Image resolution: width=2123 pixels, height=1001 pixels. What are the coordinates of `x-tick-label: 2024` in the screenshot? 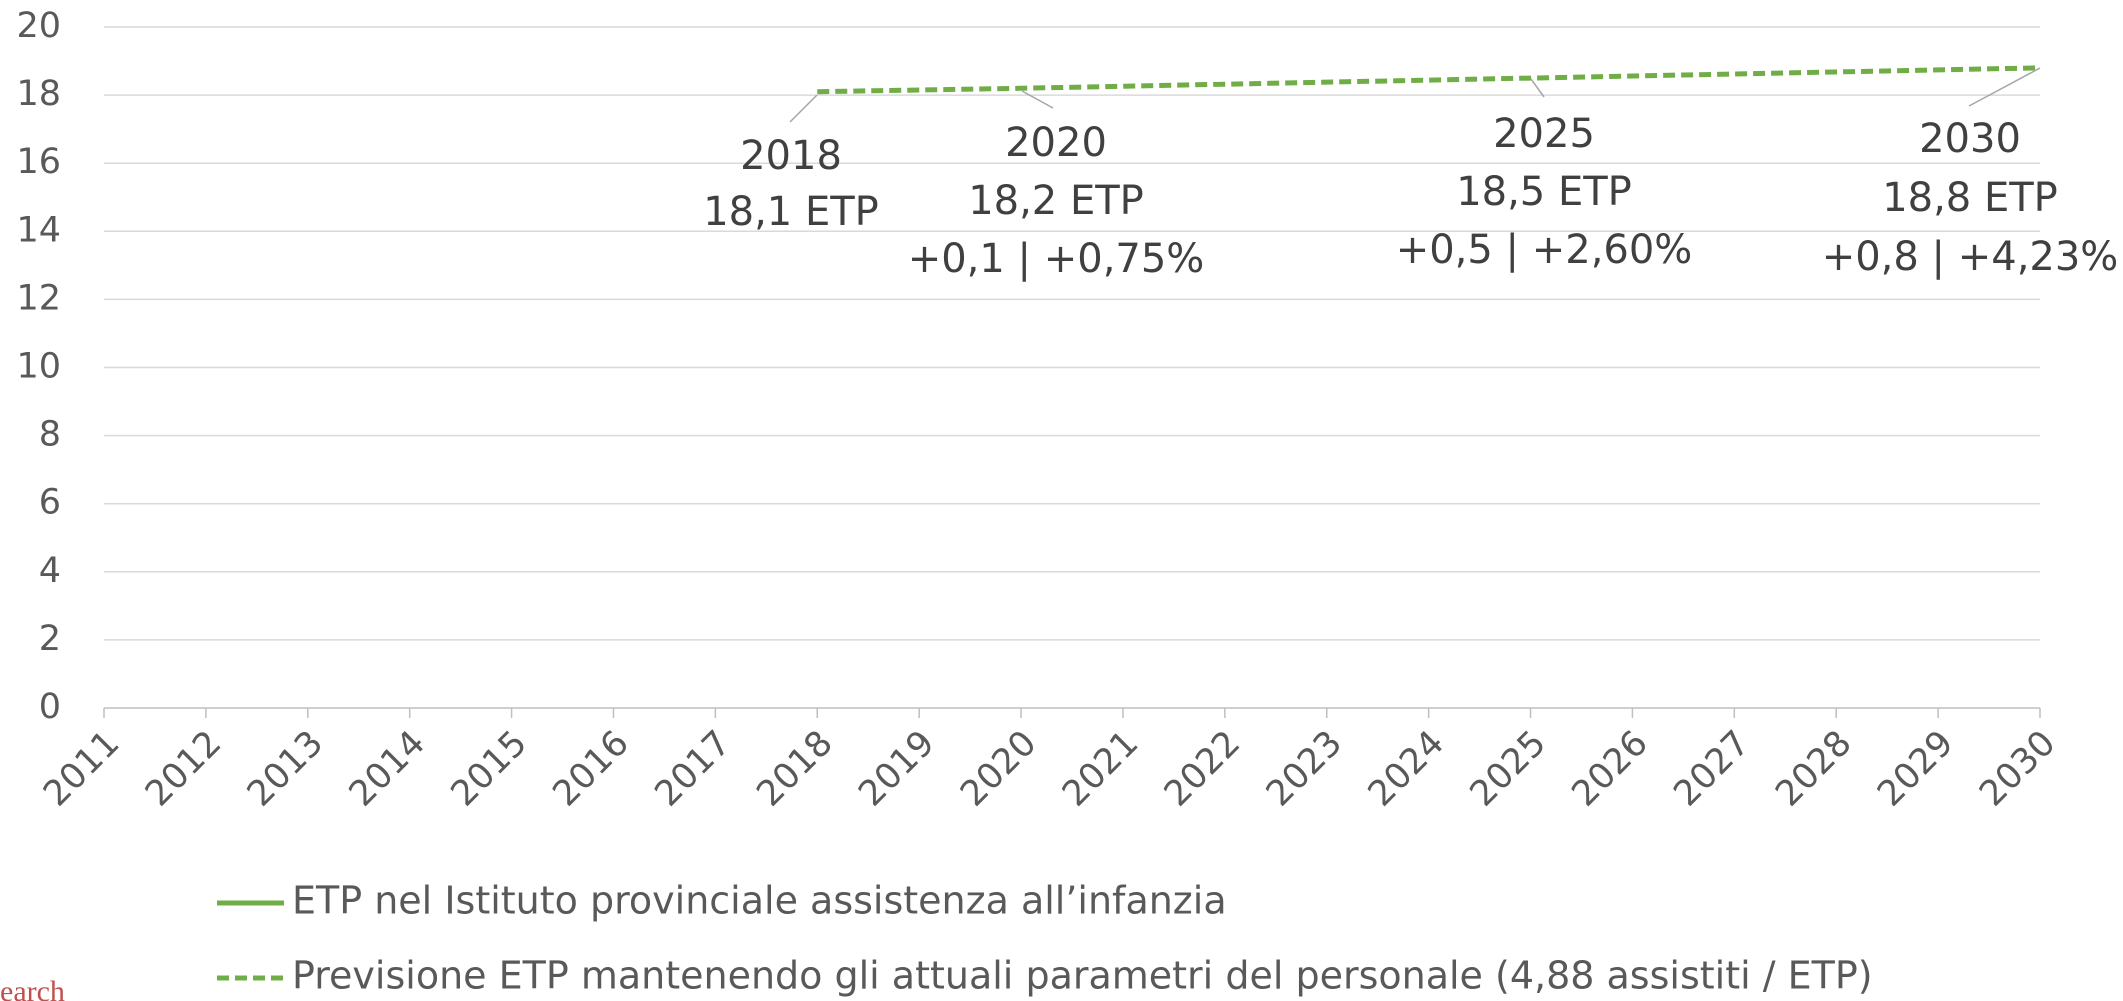 It's located at (1406, 768).